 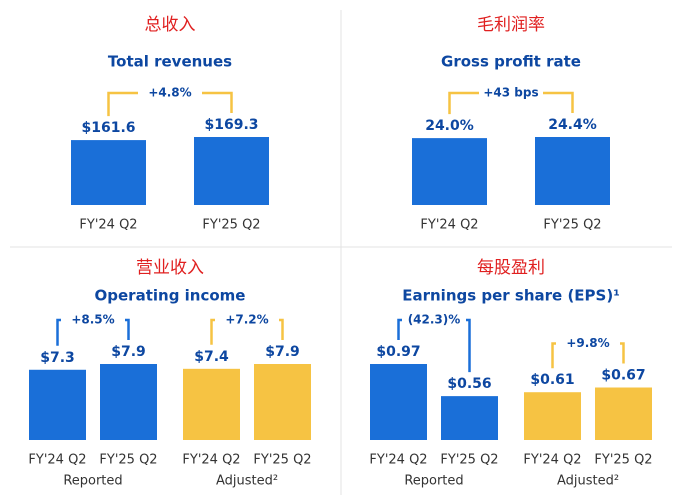 What do you see at coordinates (572, 125) in the screenshot?
I see `value-label: 24.4%` at bounding box center [572, 125].